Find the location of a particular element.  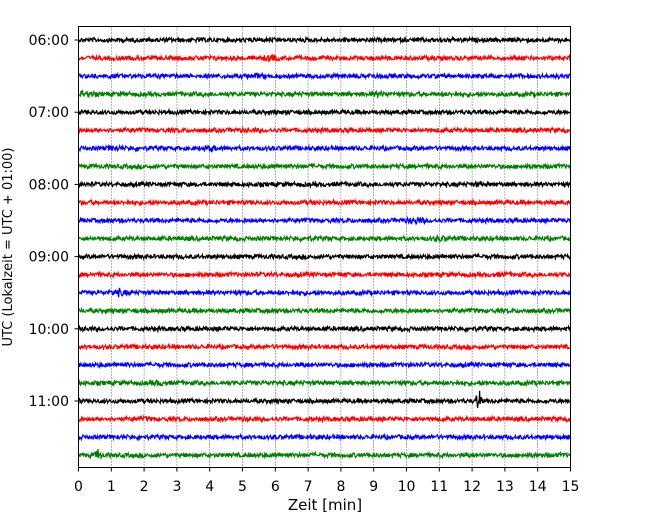

y-tick-label: 09:00 is located at coordinates (49, 258).